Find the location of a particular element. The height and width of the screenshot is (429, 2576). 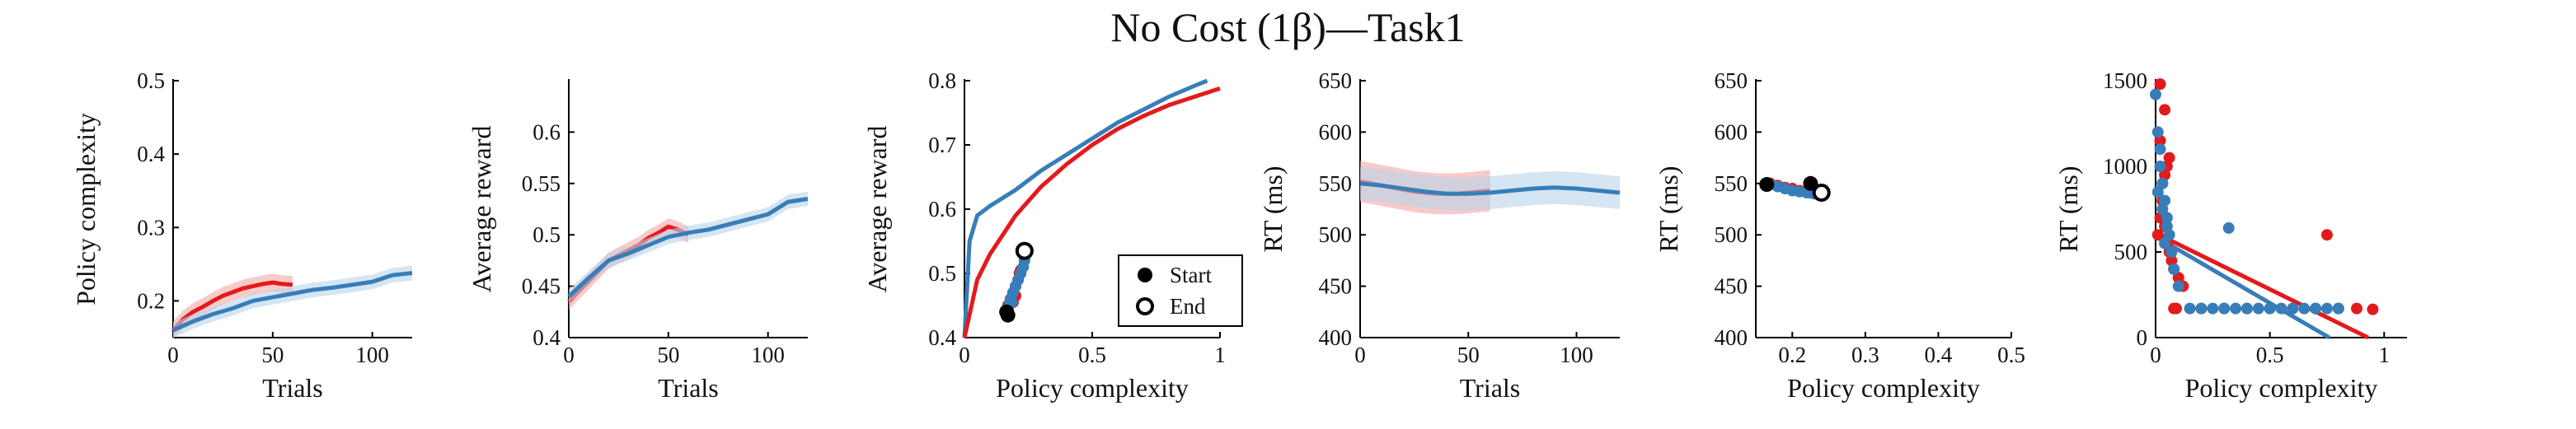

y-tick-label: 0.8 is located at coordinates (942, 80).